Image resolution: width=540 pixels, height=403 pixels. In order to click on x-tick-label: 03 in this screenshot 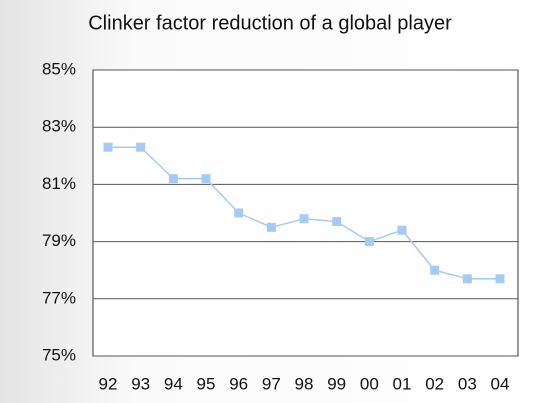, I will do `click(467, 383)`.